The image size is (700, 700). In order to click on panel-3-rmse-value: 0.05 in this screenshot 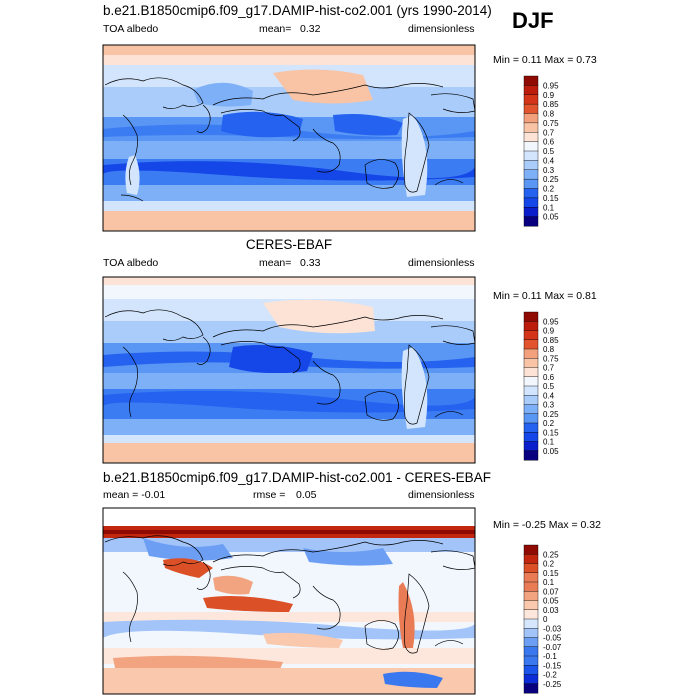, I will do `click(306, 495)`.